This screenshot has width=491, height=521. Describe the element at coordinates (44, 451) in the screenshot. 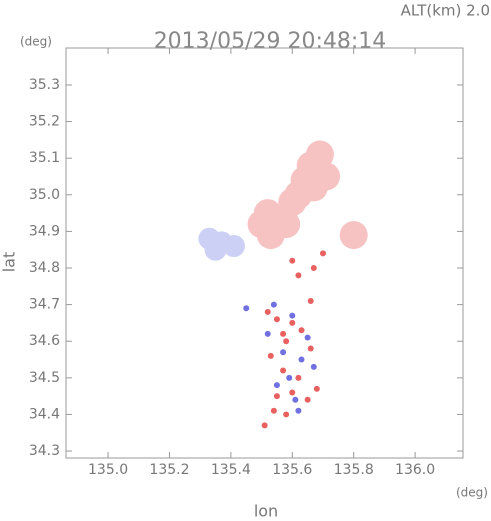

I see `y-tick-label: 34.3` at that location.